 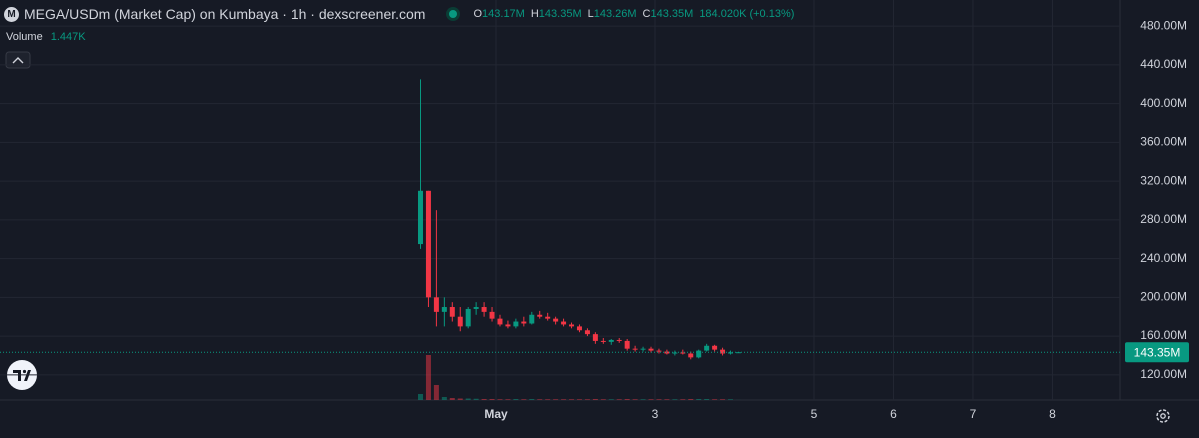 I want to click on volume-legend: Volume 1.447K, so click(x=46, y=37).